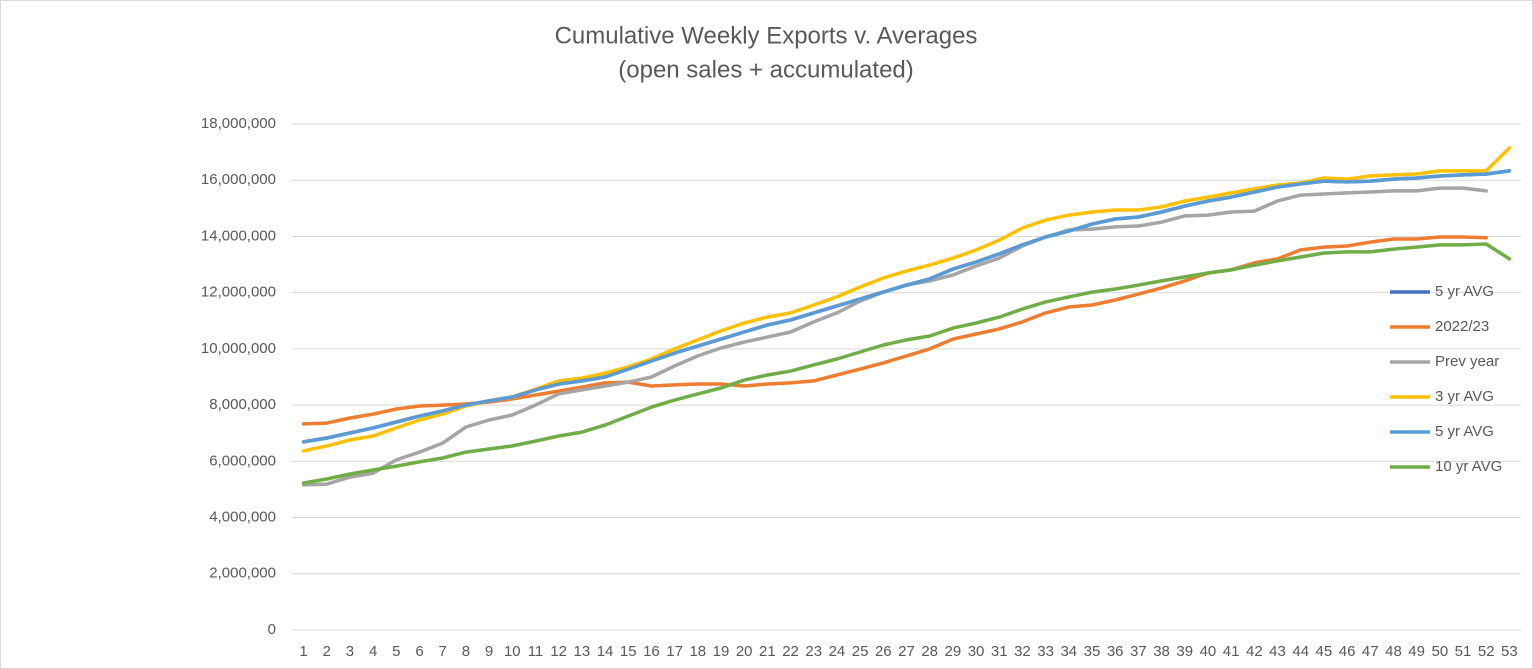 This screenshot has width=1533, height=669. Describe the element at coordinates (242, 517) in the screenshot. I see `y-tick-label: 4,000,000` at that location.